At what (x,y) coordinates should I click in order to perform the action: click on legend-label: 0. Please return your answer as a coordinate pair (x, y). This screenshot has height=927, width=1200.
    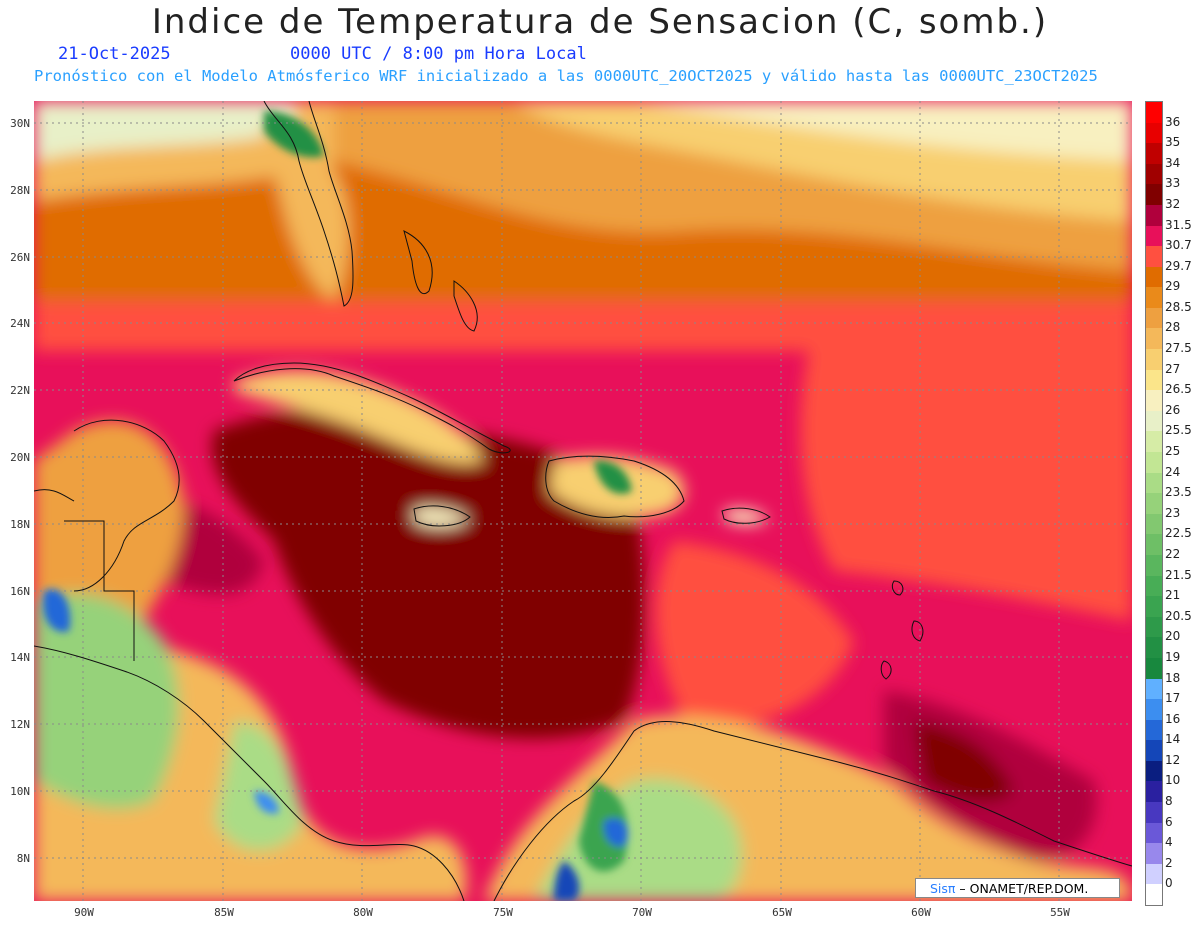
    Looking at the image, I should click on (1169, 883).